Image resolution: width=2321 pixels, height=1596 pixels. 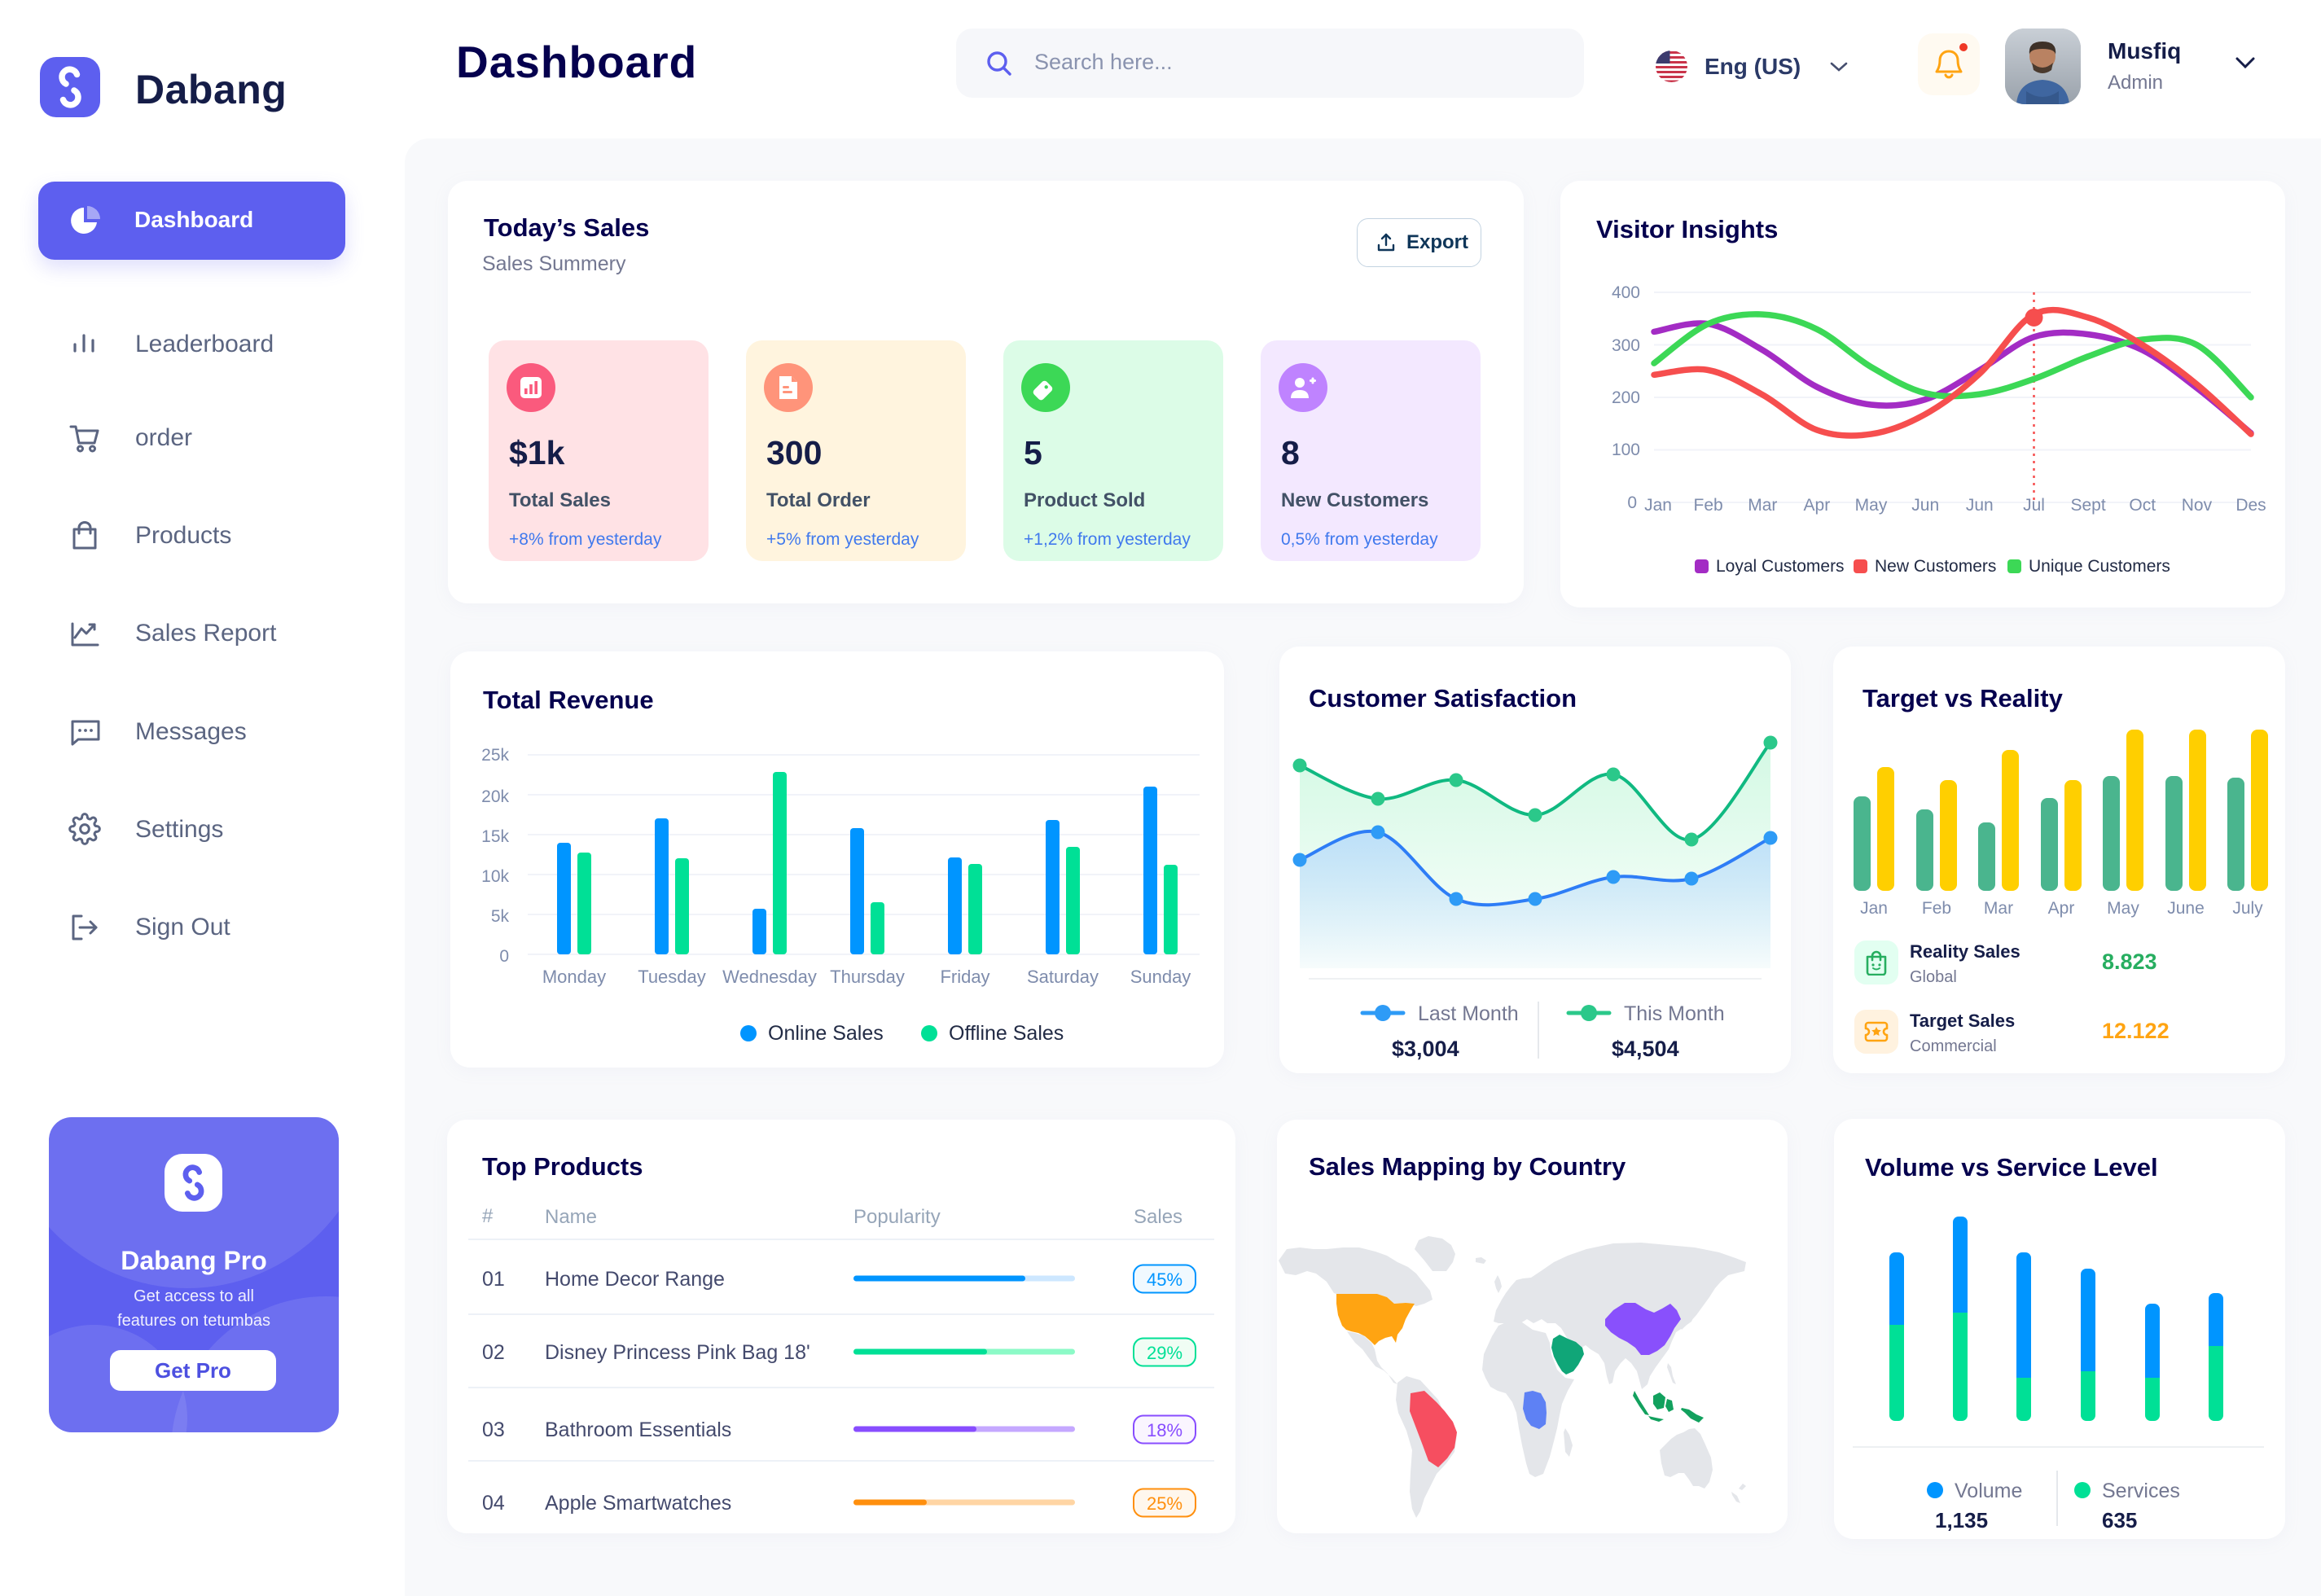 I want to click on svg-text: Friday, so click(x=964, y=977).